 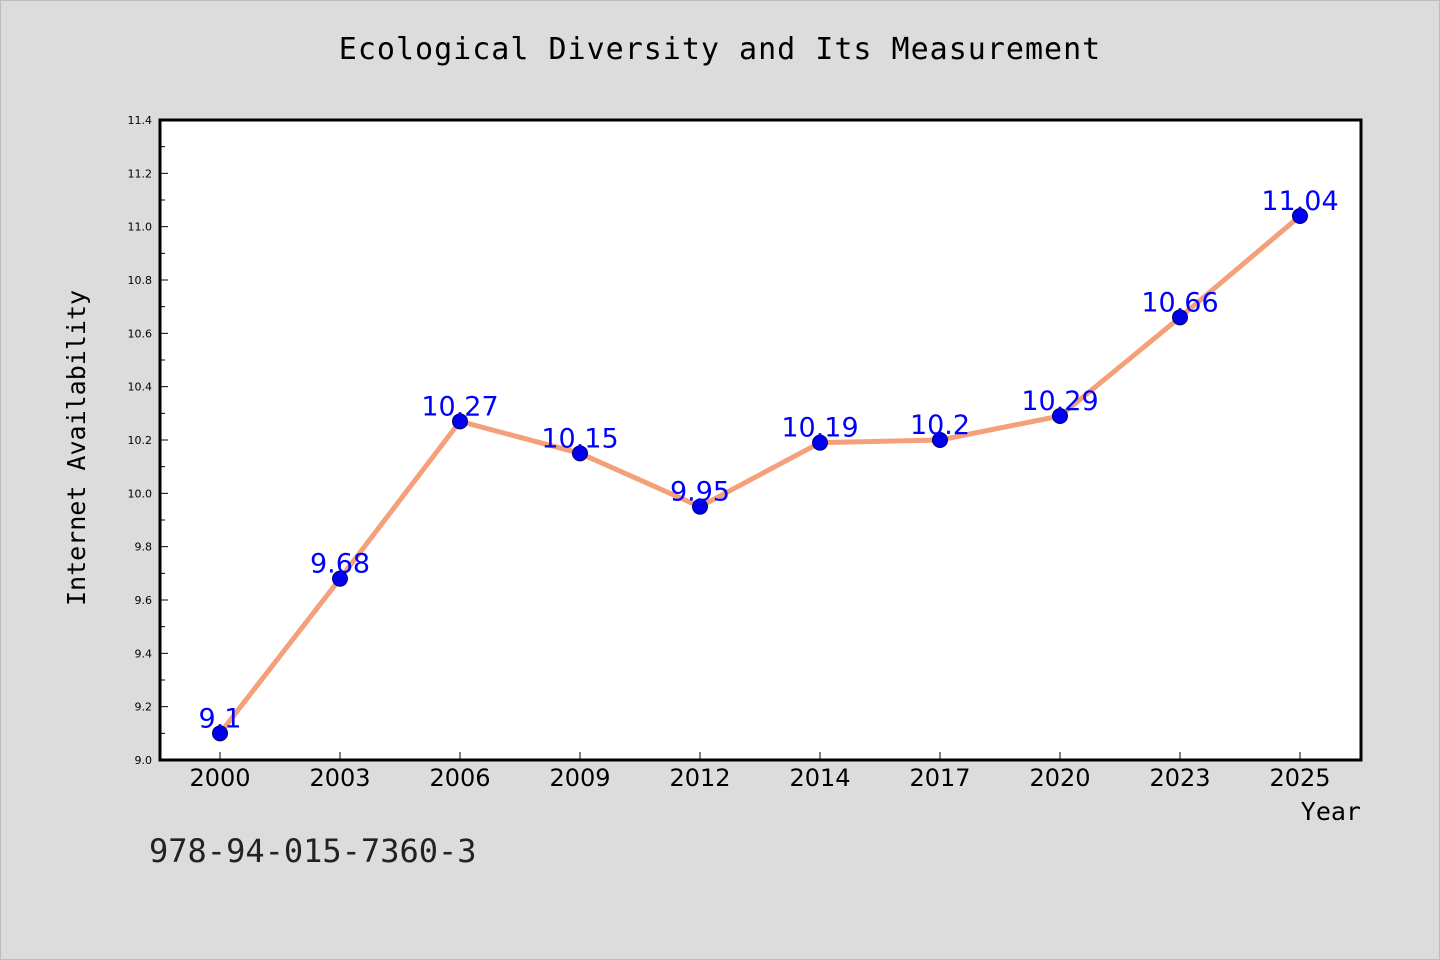 I want to click on y-axis-label: Internet Availability, so click(x=76, y=448).